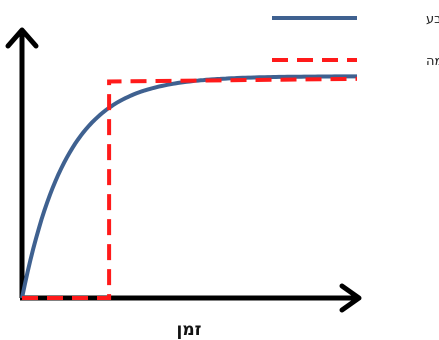  I want to click on y-axis-arrowhead, so click(22, 38).